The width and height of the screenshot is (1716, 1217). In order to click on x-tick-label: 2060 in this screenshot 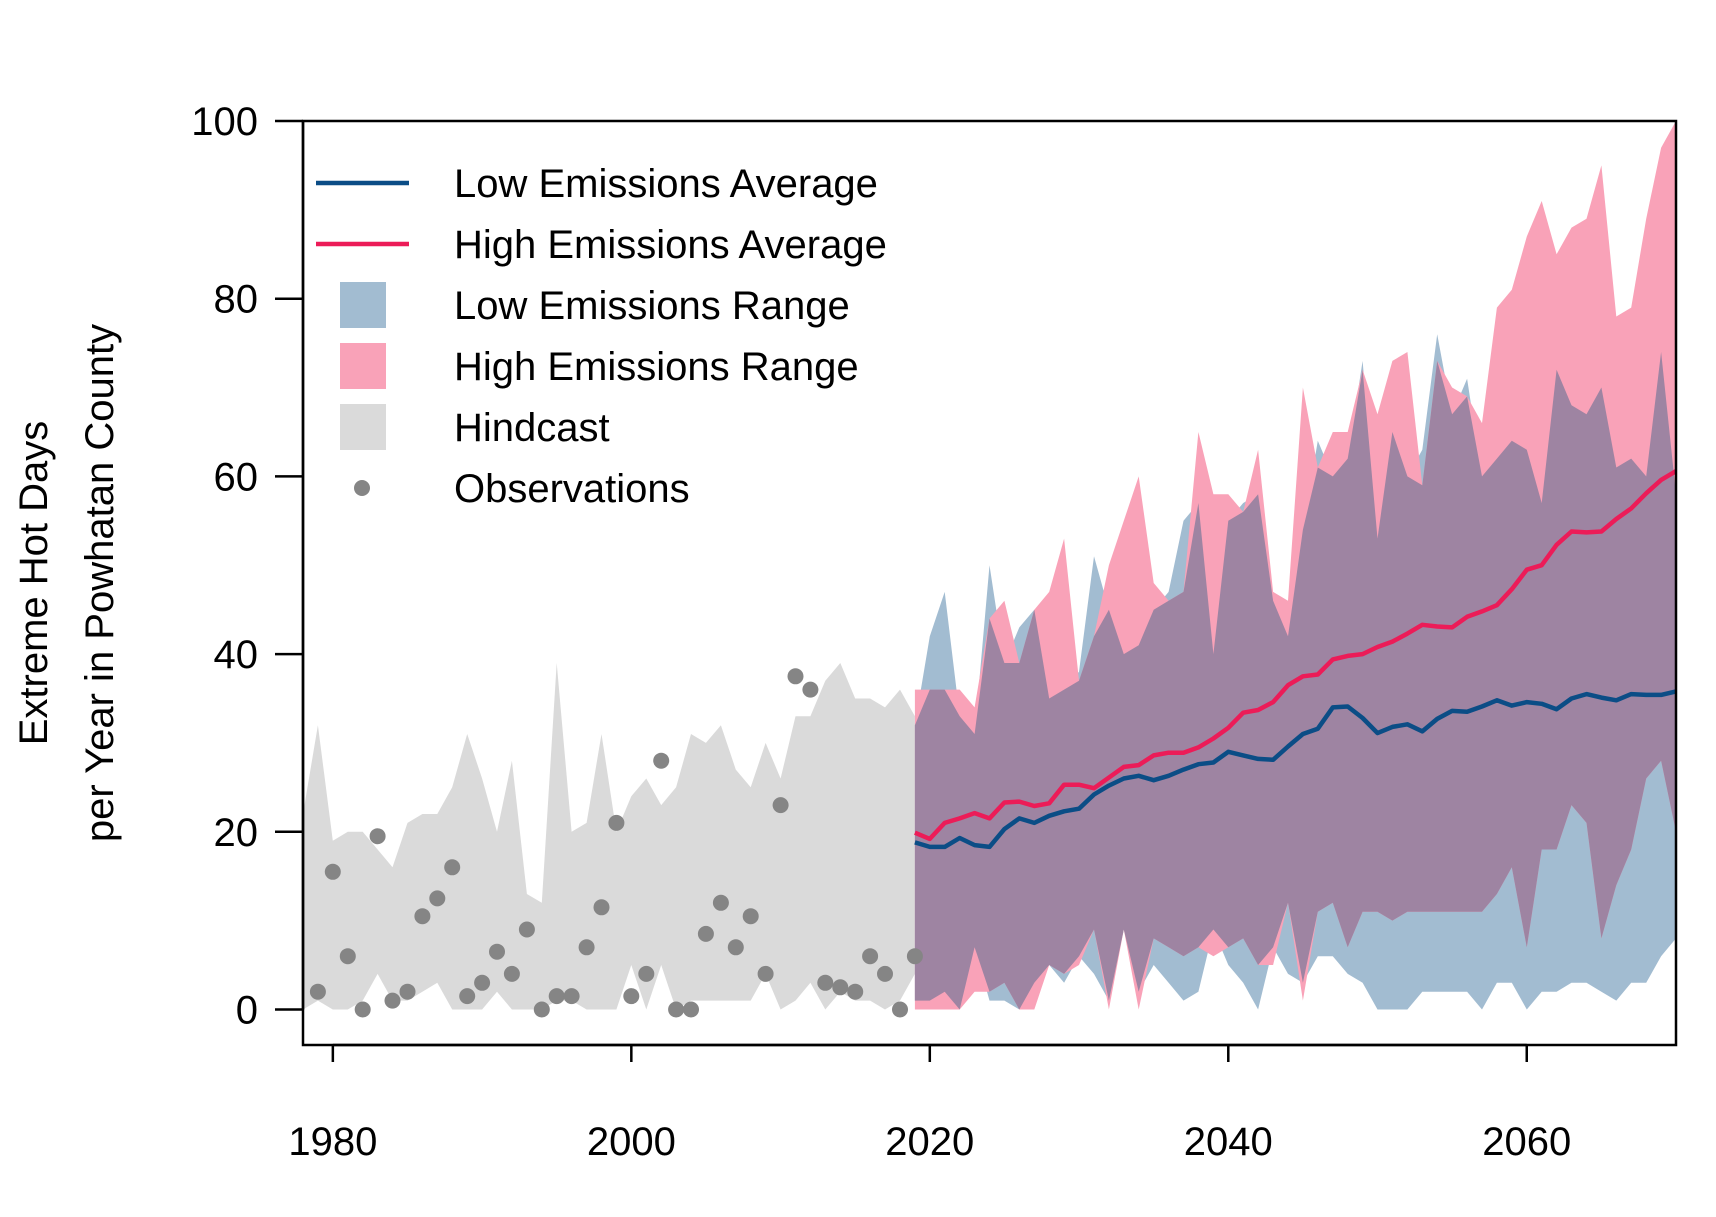, I will do `click(1526, 1142)`.